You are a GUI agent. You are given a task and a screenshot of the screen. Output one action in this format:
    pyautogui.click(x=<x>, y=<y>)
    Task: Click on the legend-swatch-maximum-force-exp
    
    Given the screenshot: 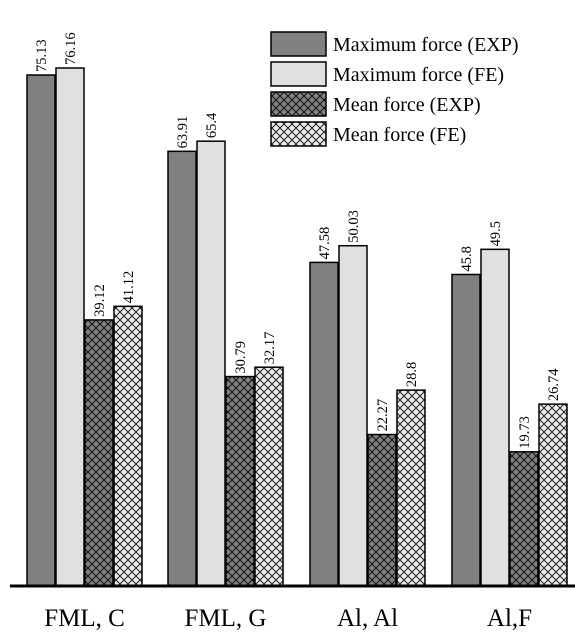 What is the action you would take?
    pyautogui.click(x=298, y=44)
    